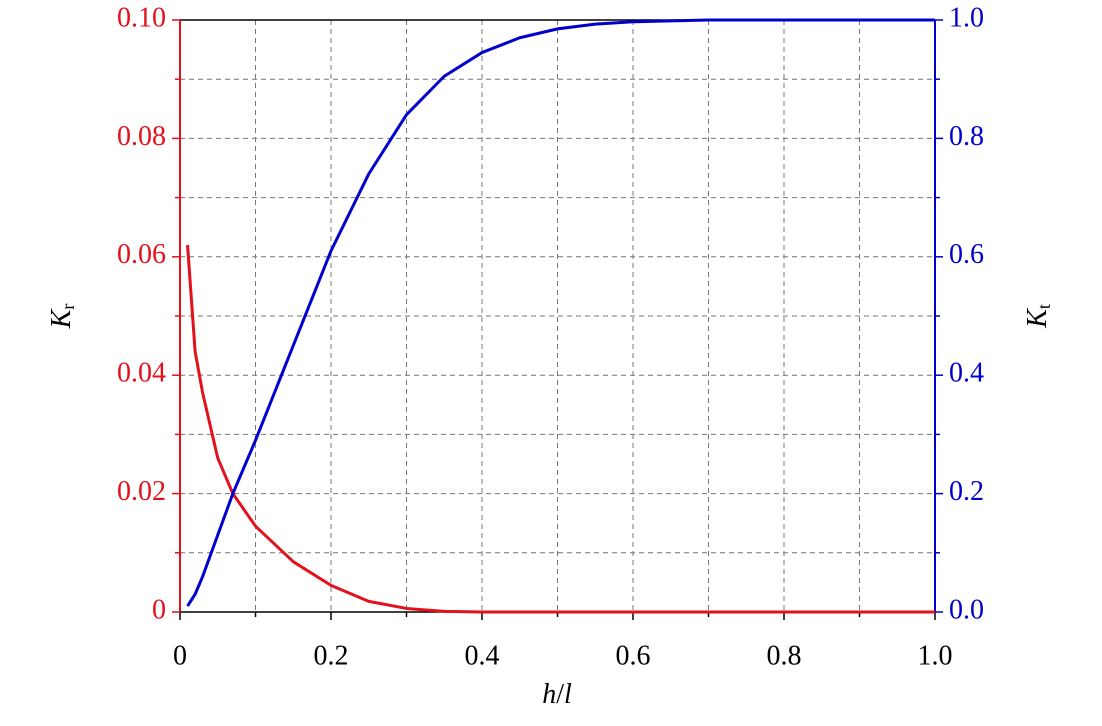 The height and width of the screenshot is (726, 1102). What do you see at coordinates (966, 17) in the screenshot?
I see `y2-tick-label: 1.0` at bounding box center [966, 17].